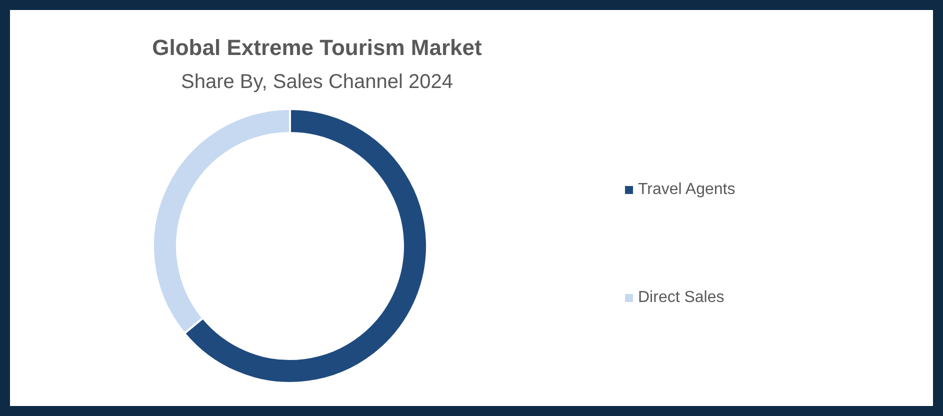  Describe the element at coordinates (681, 297) in the screenshot. I see `legend-label: Direct Sales` at that location.